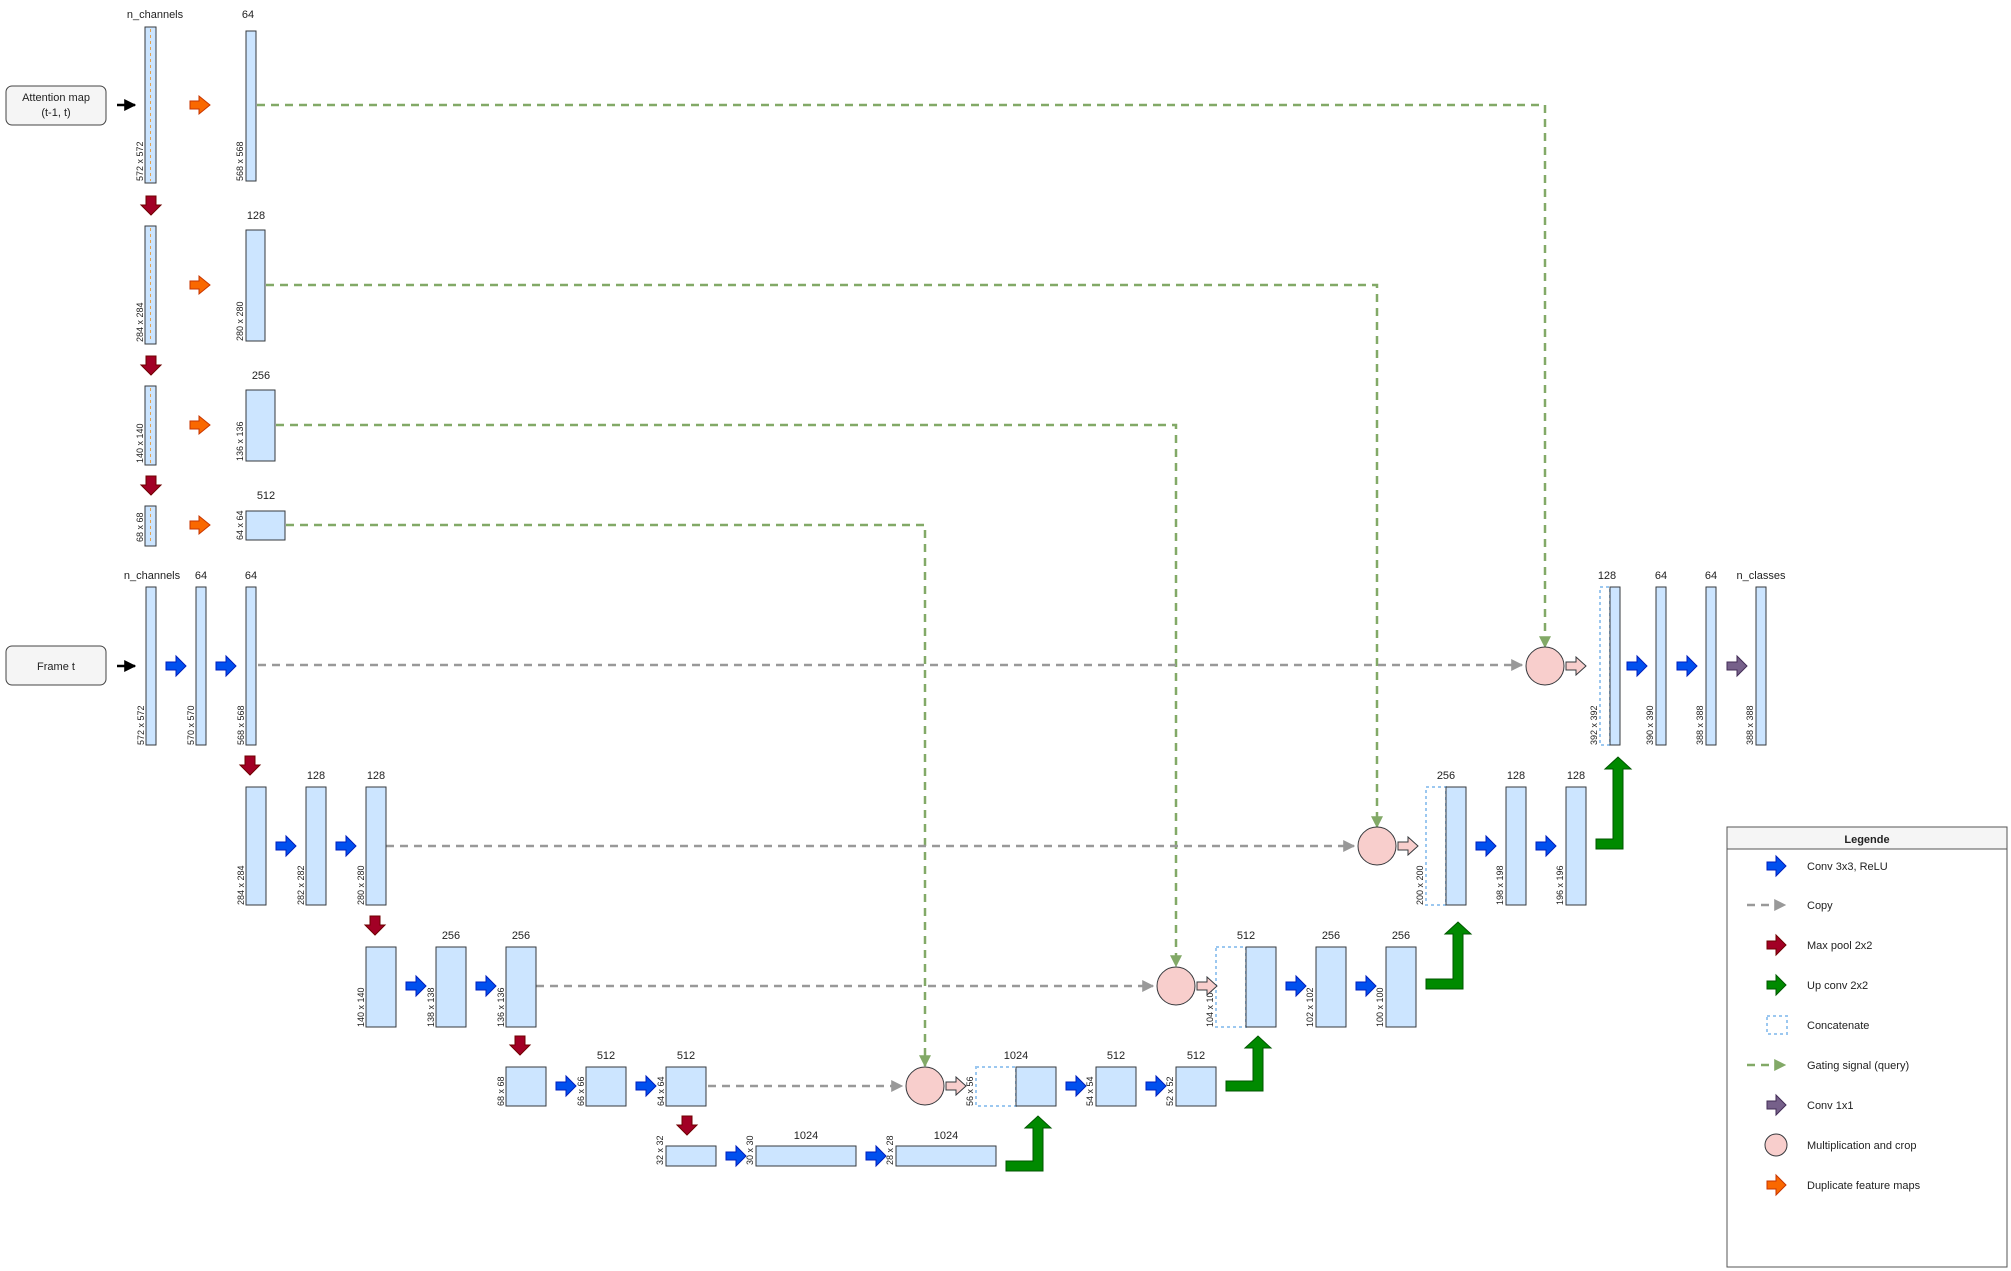 The width and height of the screenshot is (2011, 1271). Describe the element at coordinates (266, 496) in the screenshot. I see `channel-label-512-attention: 512` at that location.